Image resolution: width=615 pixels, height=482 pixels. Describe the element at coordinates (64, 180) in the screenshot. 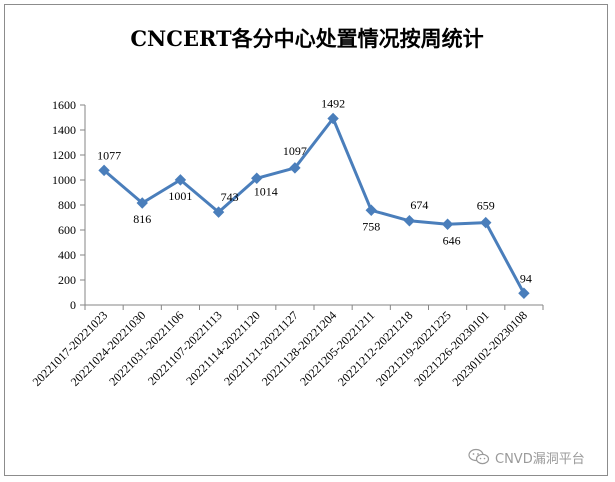

I see `y-tick-label: 1000` at that location.